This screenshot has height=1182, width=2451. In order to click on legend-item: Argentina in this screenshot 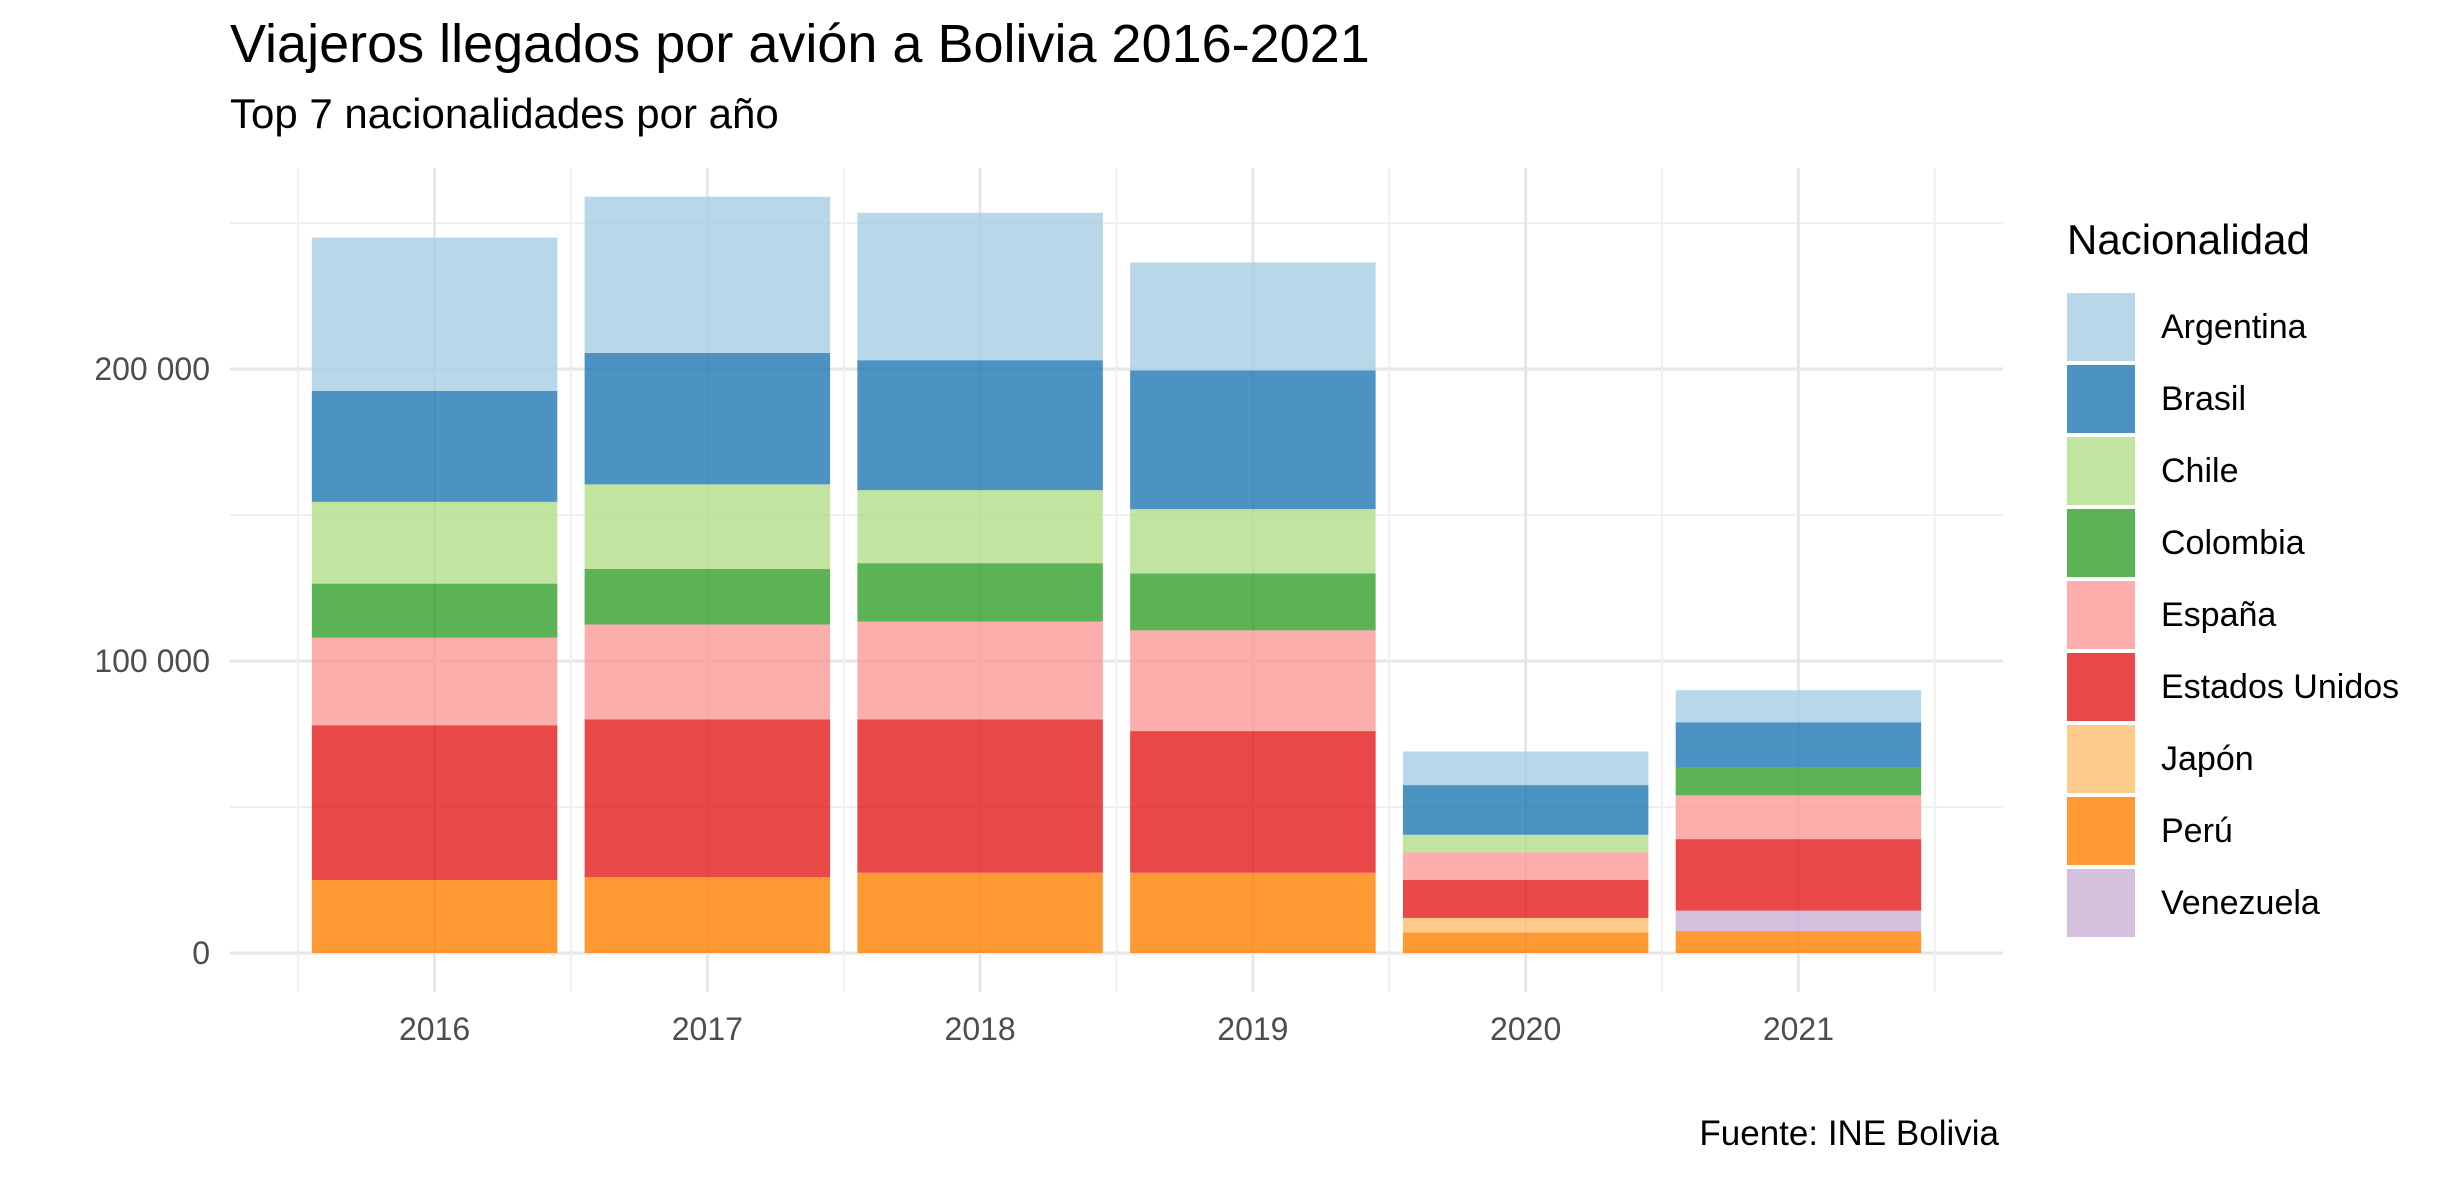, I will do `click(2233, 327)`.